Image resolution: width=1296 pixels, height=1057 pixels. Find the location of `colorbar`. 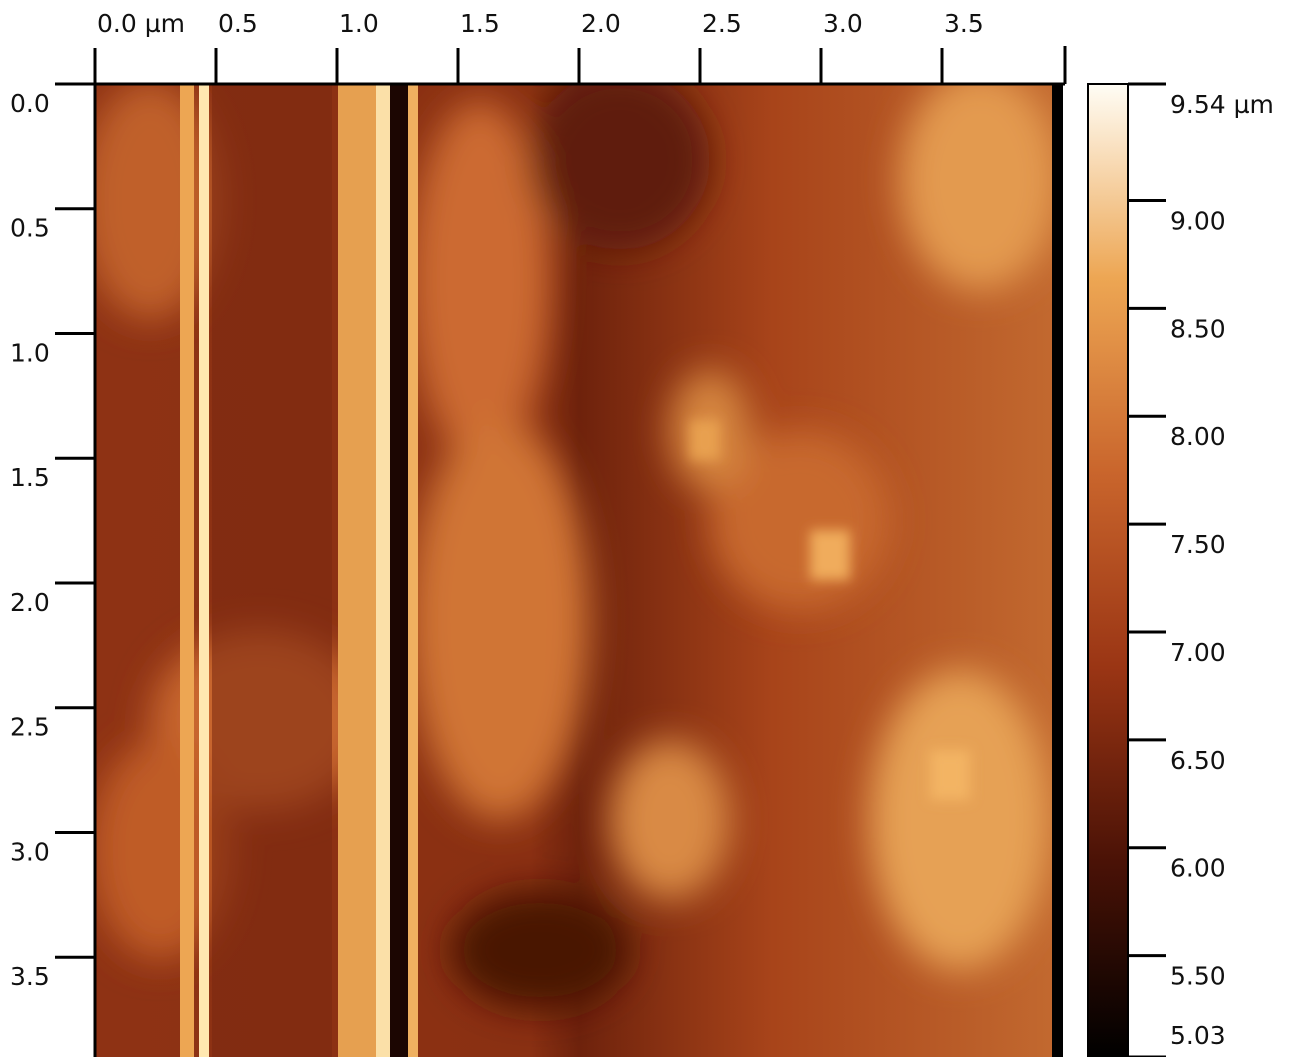

colorbar is located at coordinates (1108, 570).